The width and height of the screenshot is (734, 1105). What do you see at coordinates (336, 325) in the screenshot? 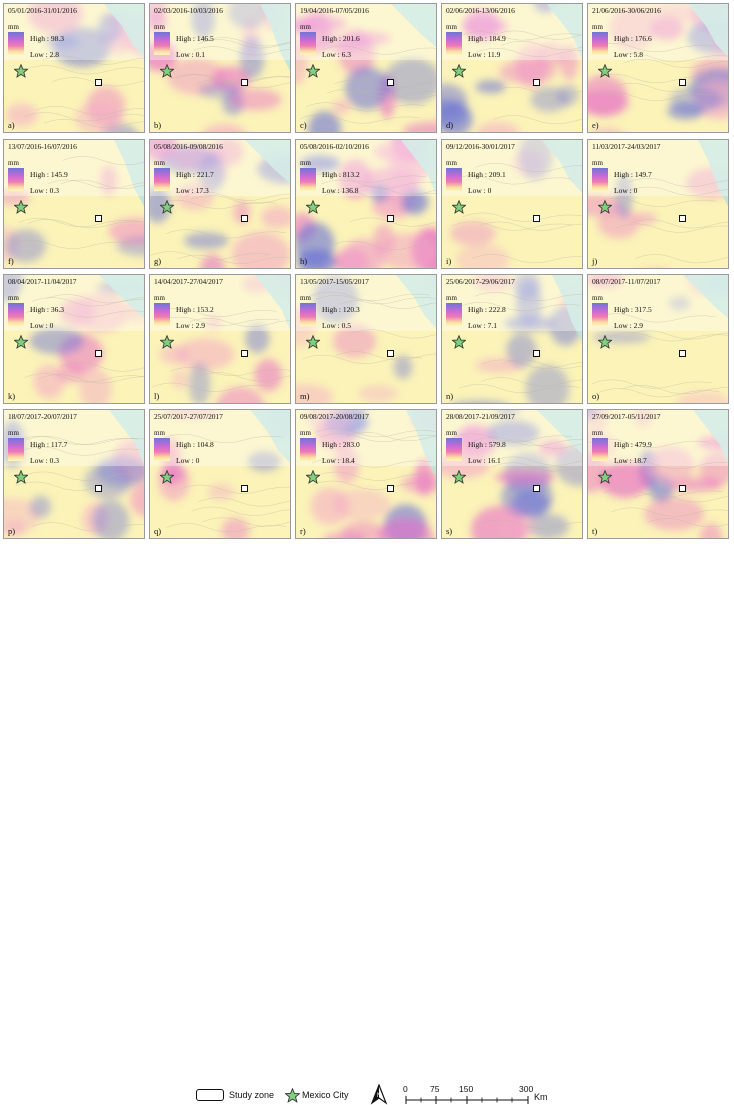
I see `low-value: Low : 0.5` at bounding box center [336, 325].